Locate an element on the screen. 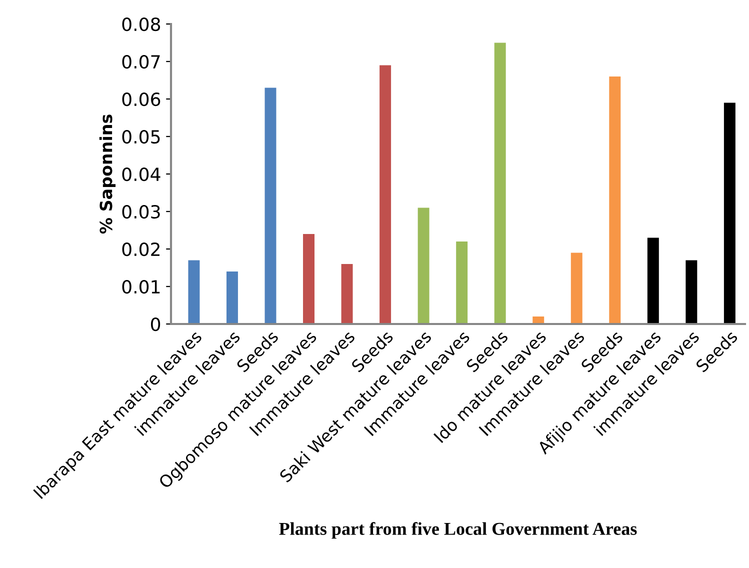  y-tick-label: 0.02 is located at coordinates (141, 249).